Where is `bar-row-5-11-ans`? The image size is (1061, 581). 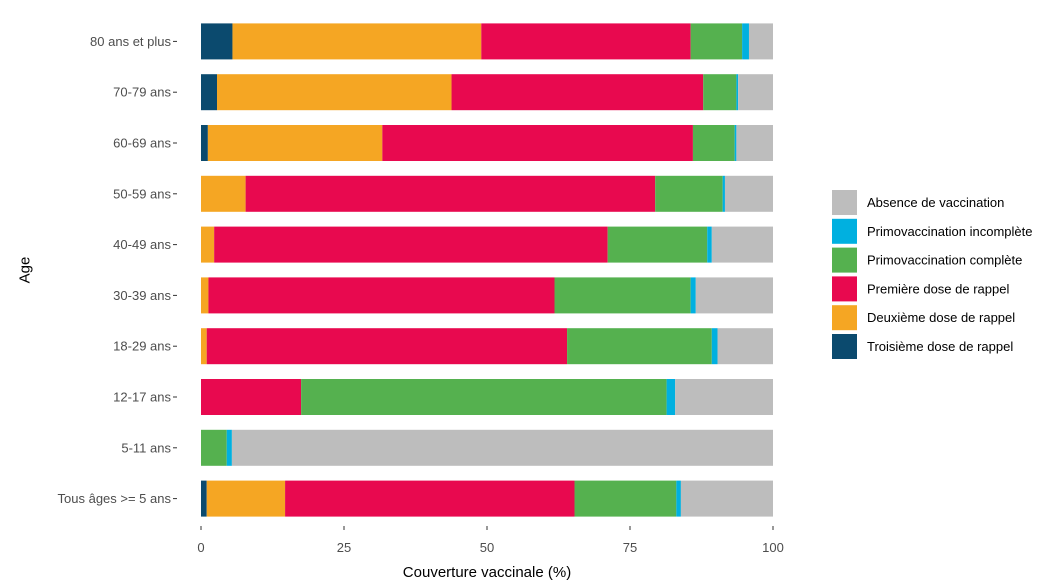
bar-row-5-11-ans is located at coordinates (487, 447).